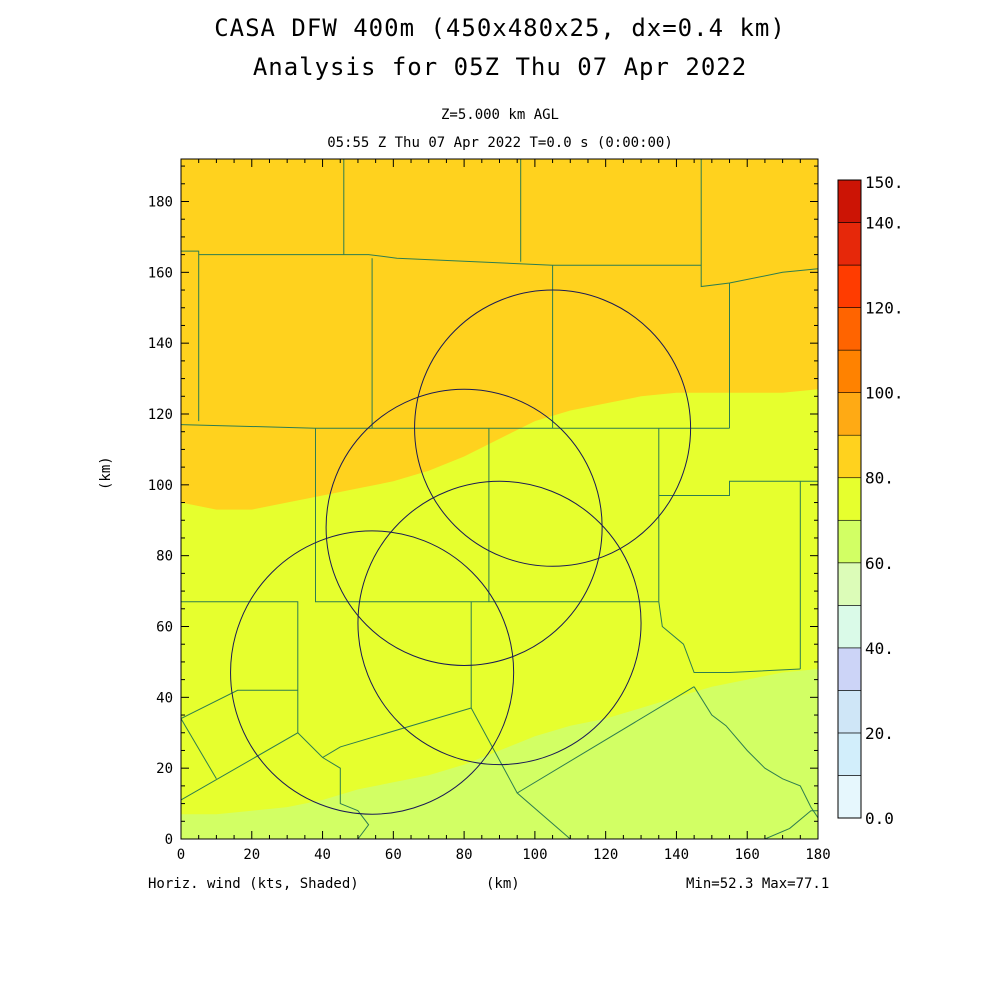 The image size is (1000, 1000). What do you see at coordinates (251, 855) in the screenshot?
I see `x-tick-label: 20` at bounding box center [251, 855].